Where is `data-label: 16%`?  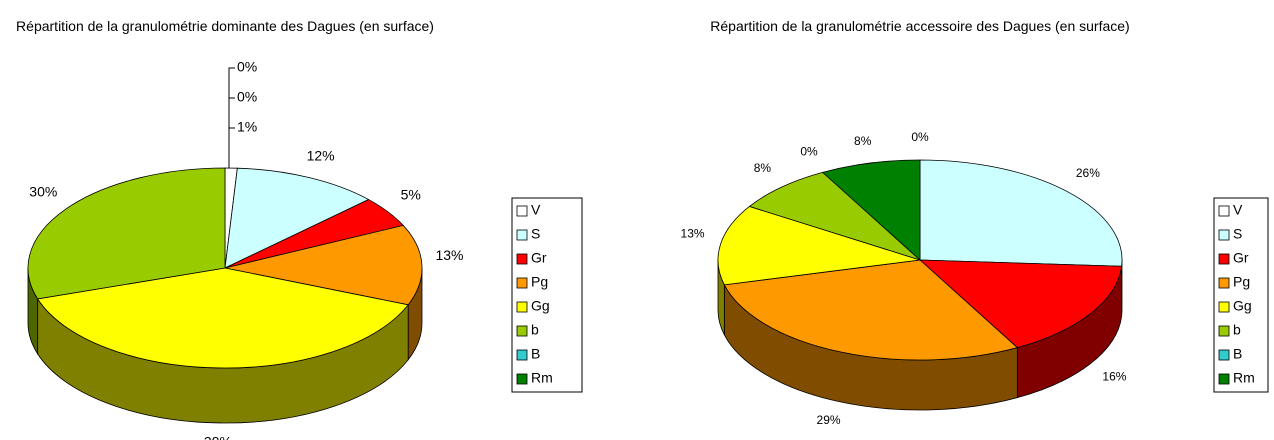
data-label: 16% is located at coordinates (1114, 376).